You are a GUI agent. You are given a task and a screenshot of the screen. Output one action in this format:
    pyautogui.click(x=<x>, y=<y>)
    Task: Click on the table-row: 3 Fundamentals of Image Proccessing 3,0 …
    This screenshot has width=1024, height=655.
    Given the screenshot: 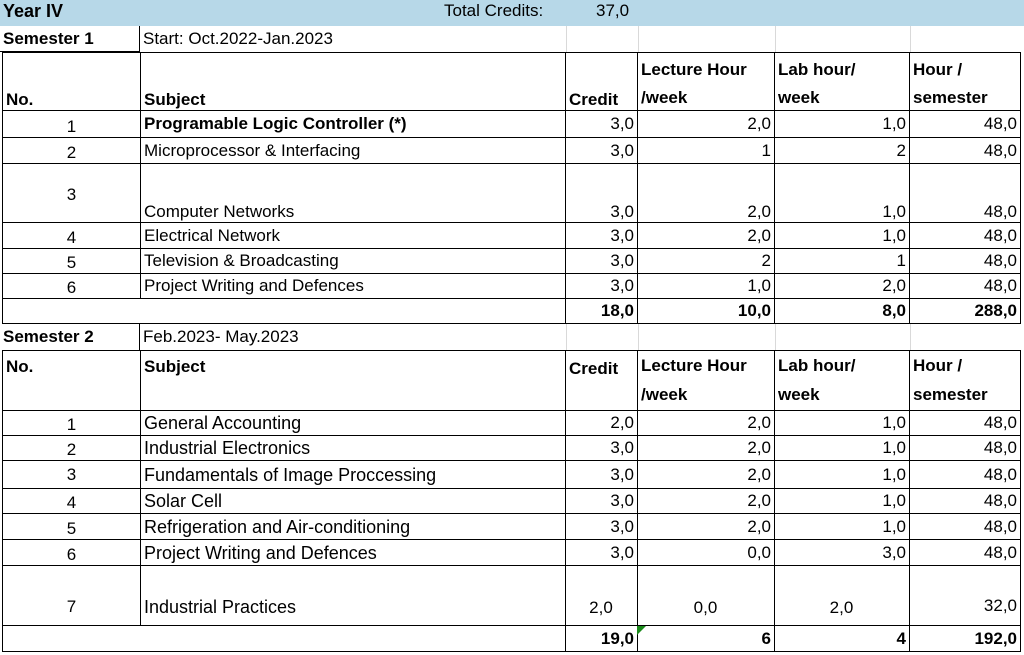 What is the action you would take?
    pyautogui.click(x=512, y=475)
    